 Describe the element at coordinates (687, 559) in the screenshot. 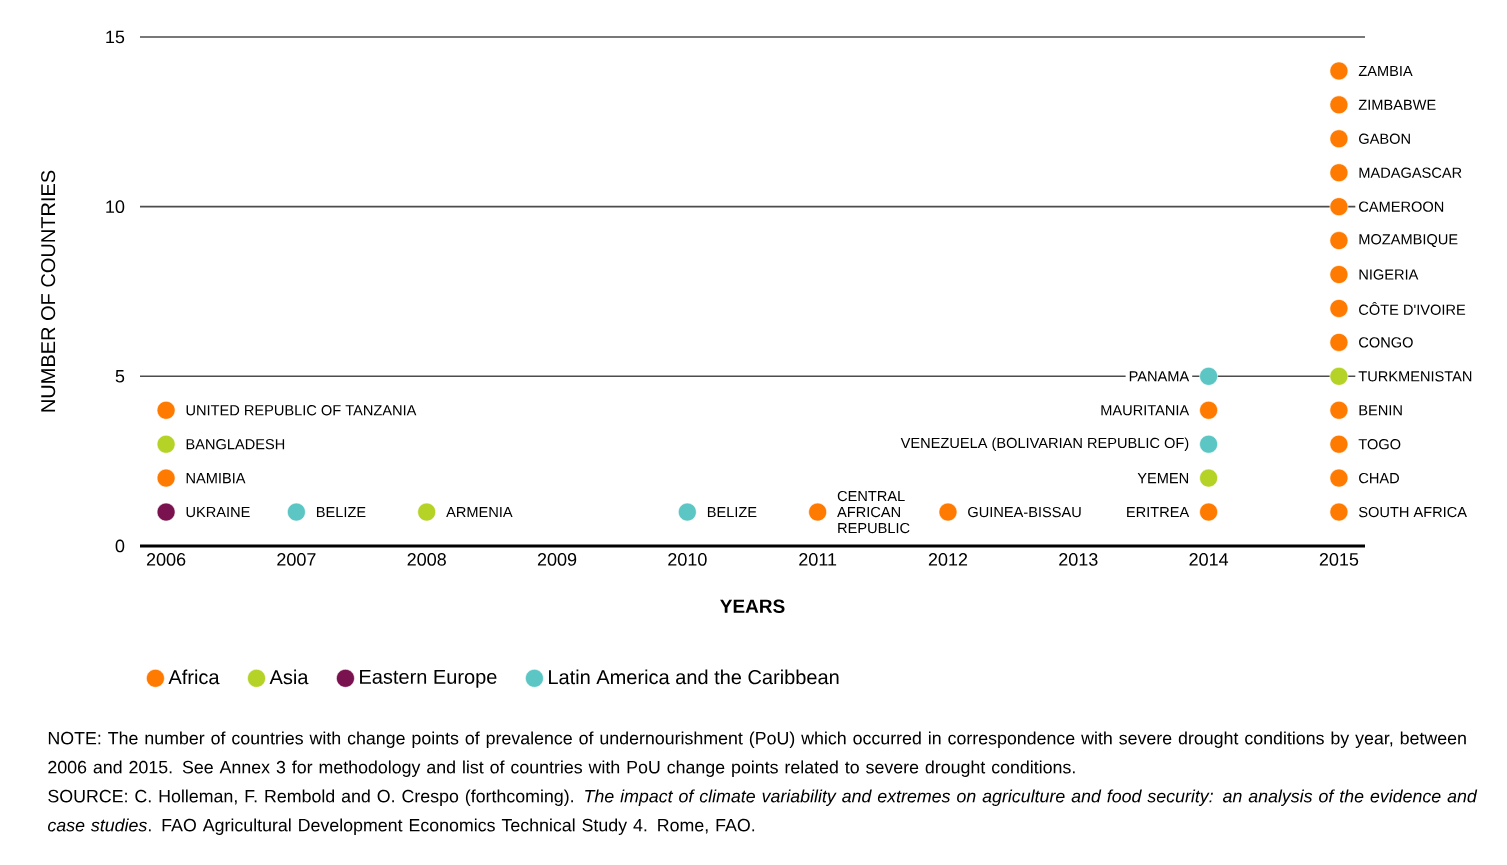

I see `x-tick-label: 2010` at that location.